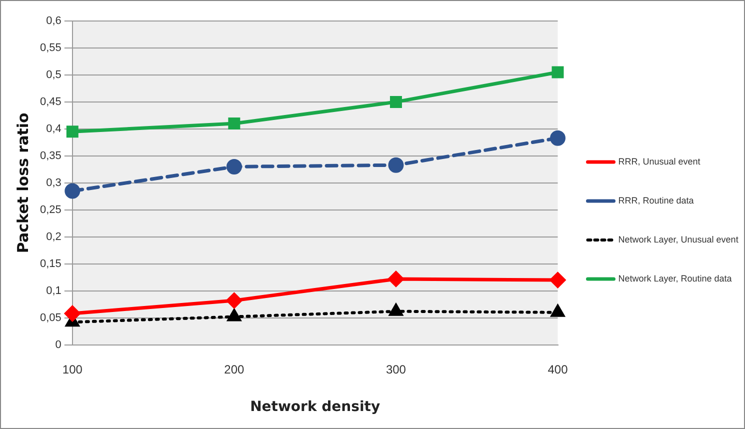  I want to click on y-tick-label: 0,4, so click(54, 128).